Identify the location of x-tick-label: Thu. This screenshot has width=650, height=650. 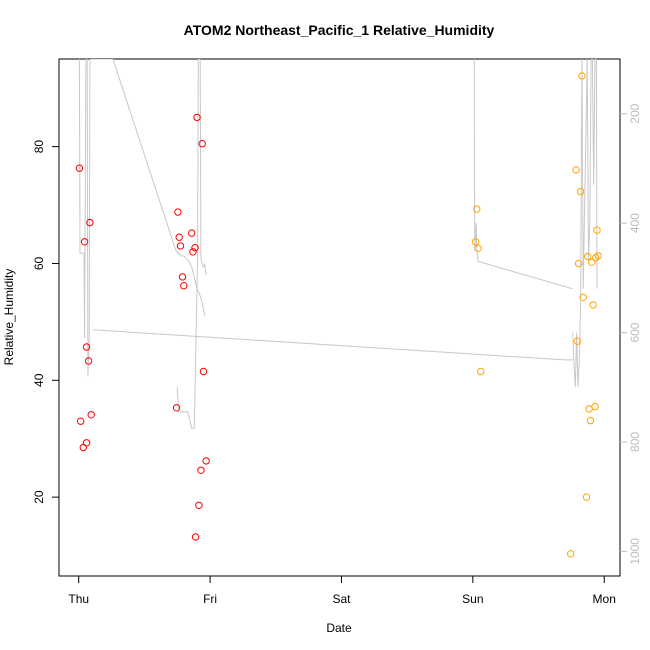
(78, 599).